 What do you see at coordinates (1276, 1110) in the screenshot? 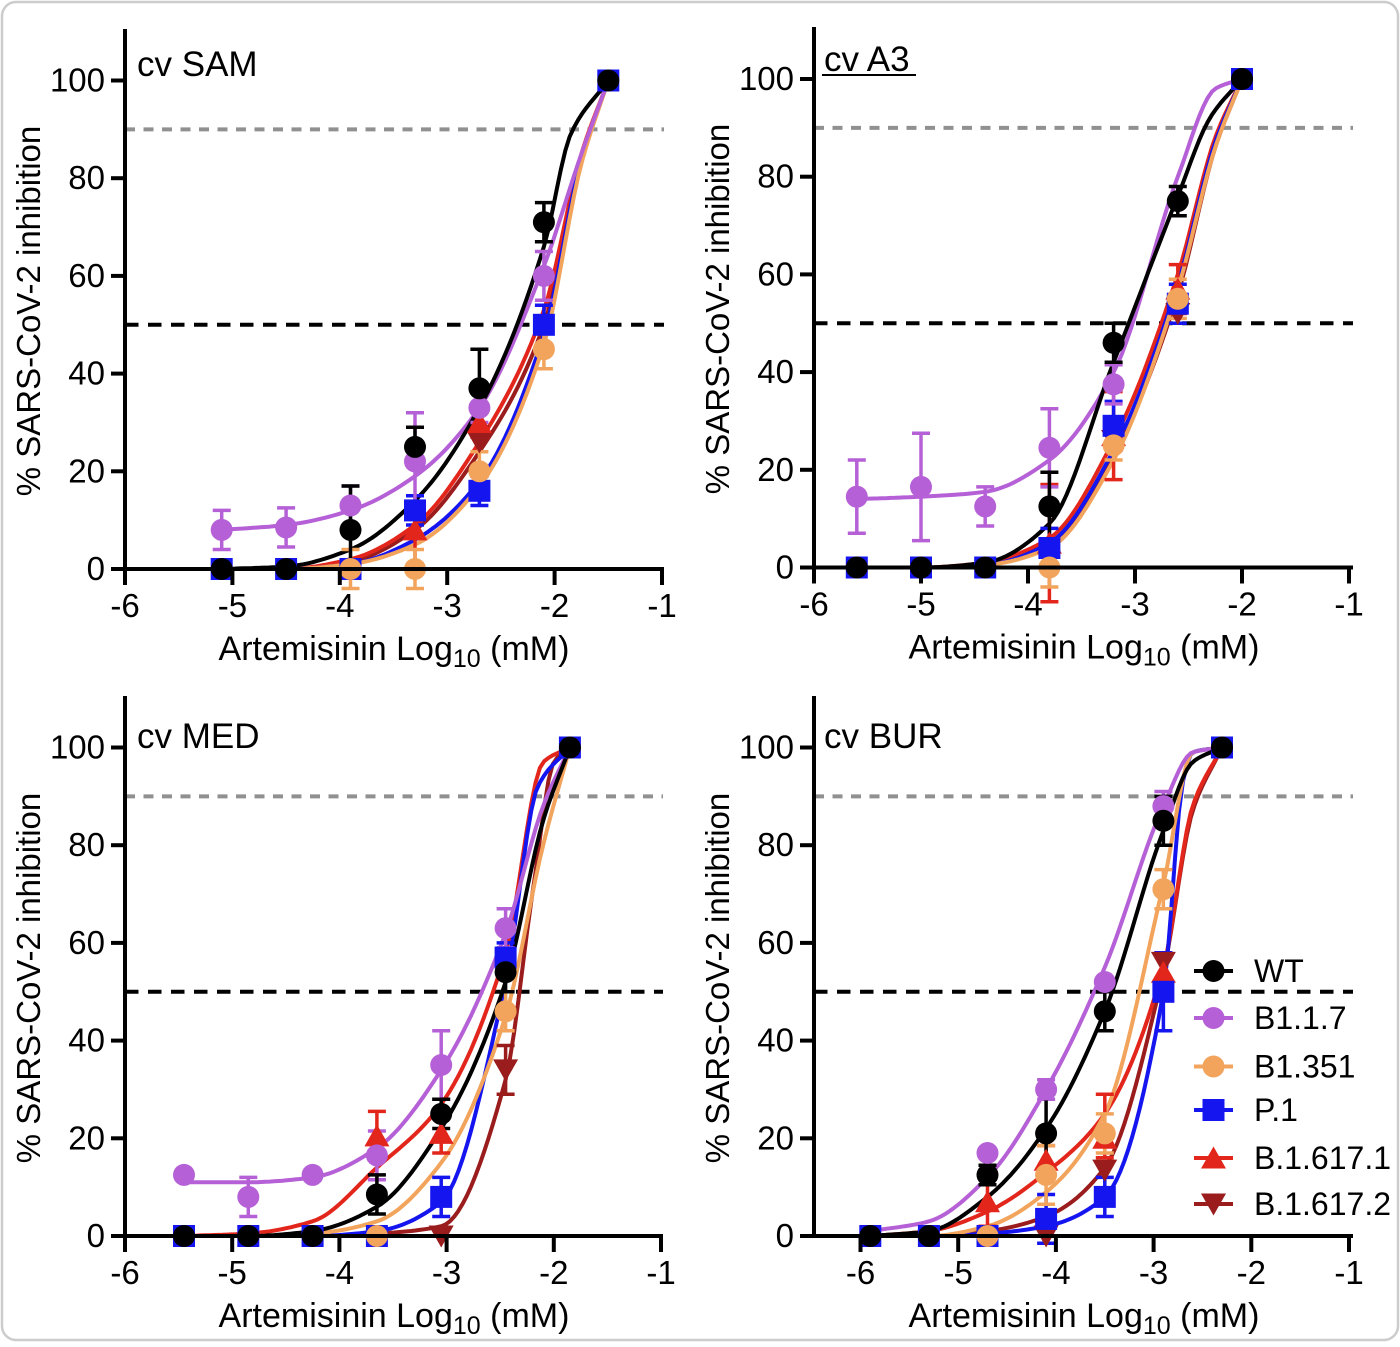
I see `svg-text: P.1` at bounding box center [1276, 1110].